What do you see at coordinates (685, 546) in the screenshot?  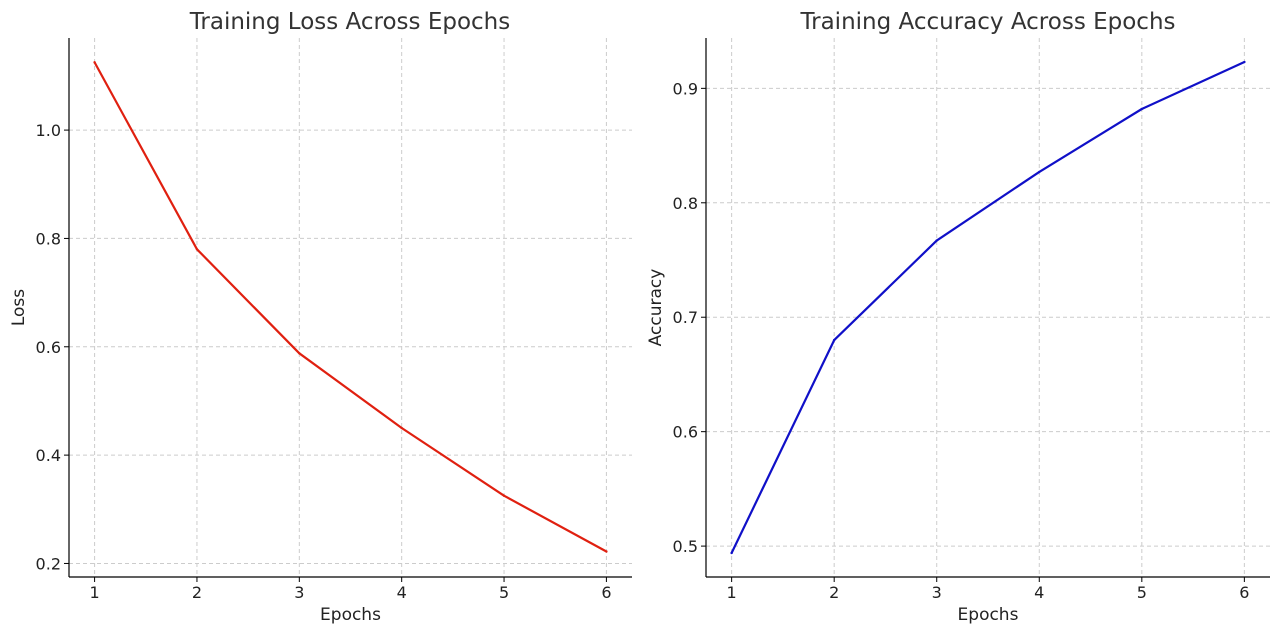 I see `accuracy-y-tick-label: 0.5` at bounding box center [685, 546].